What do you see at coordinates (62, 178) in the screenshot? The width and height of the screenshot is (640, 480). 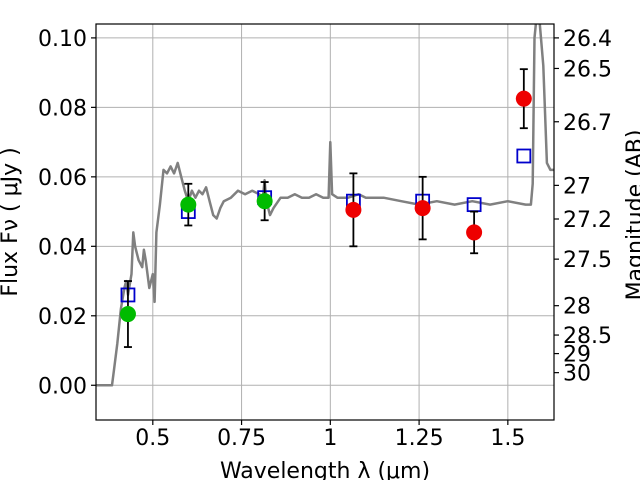 I see `y-tick-label: 0.06` at bounding box center [62, 178].